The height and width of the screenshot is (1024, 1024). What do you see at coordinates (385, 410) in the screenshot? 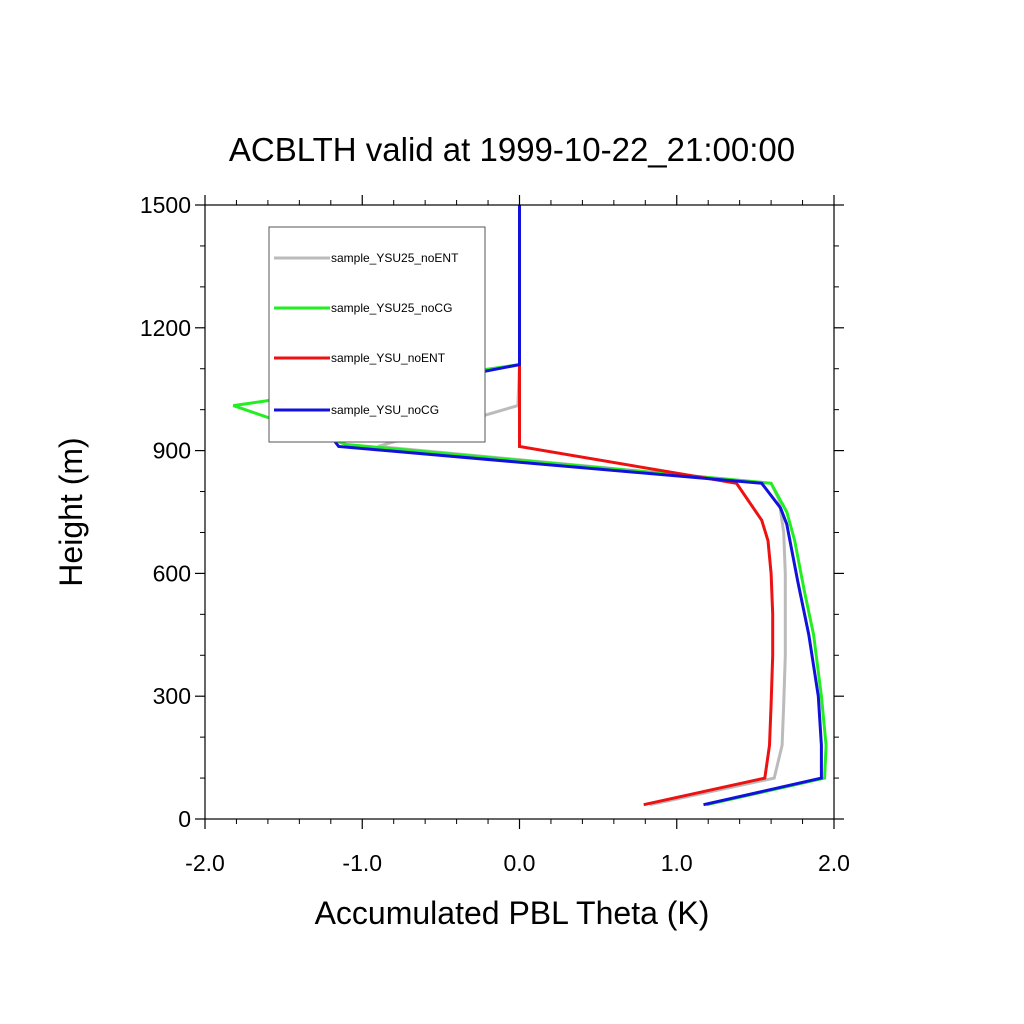
I see `legend-label-4: sample_YSU_noCG` at bounding box center [385, 410].